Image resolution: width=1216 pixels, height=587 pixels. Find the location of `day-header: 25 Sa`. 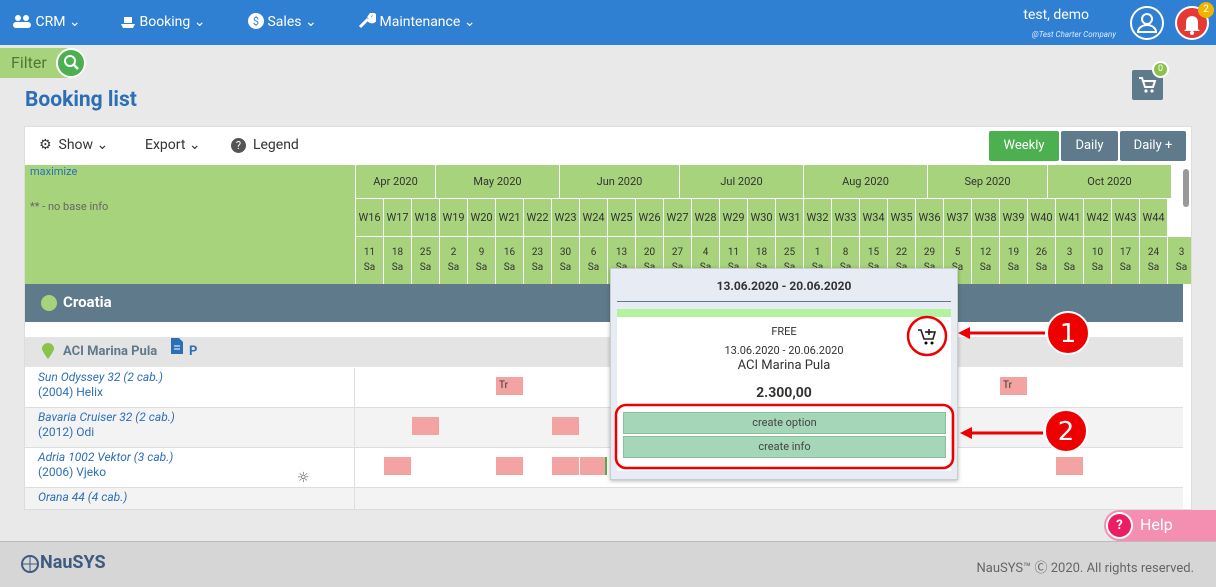

day-header: 25 Sa is located at coordinates (425, 260).